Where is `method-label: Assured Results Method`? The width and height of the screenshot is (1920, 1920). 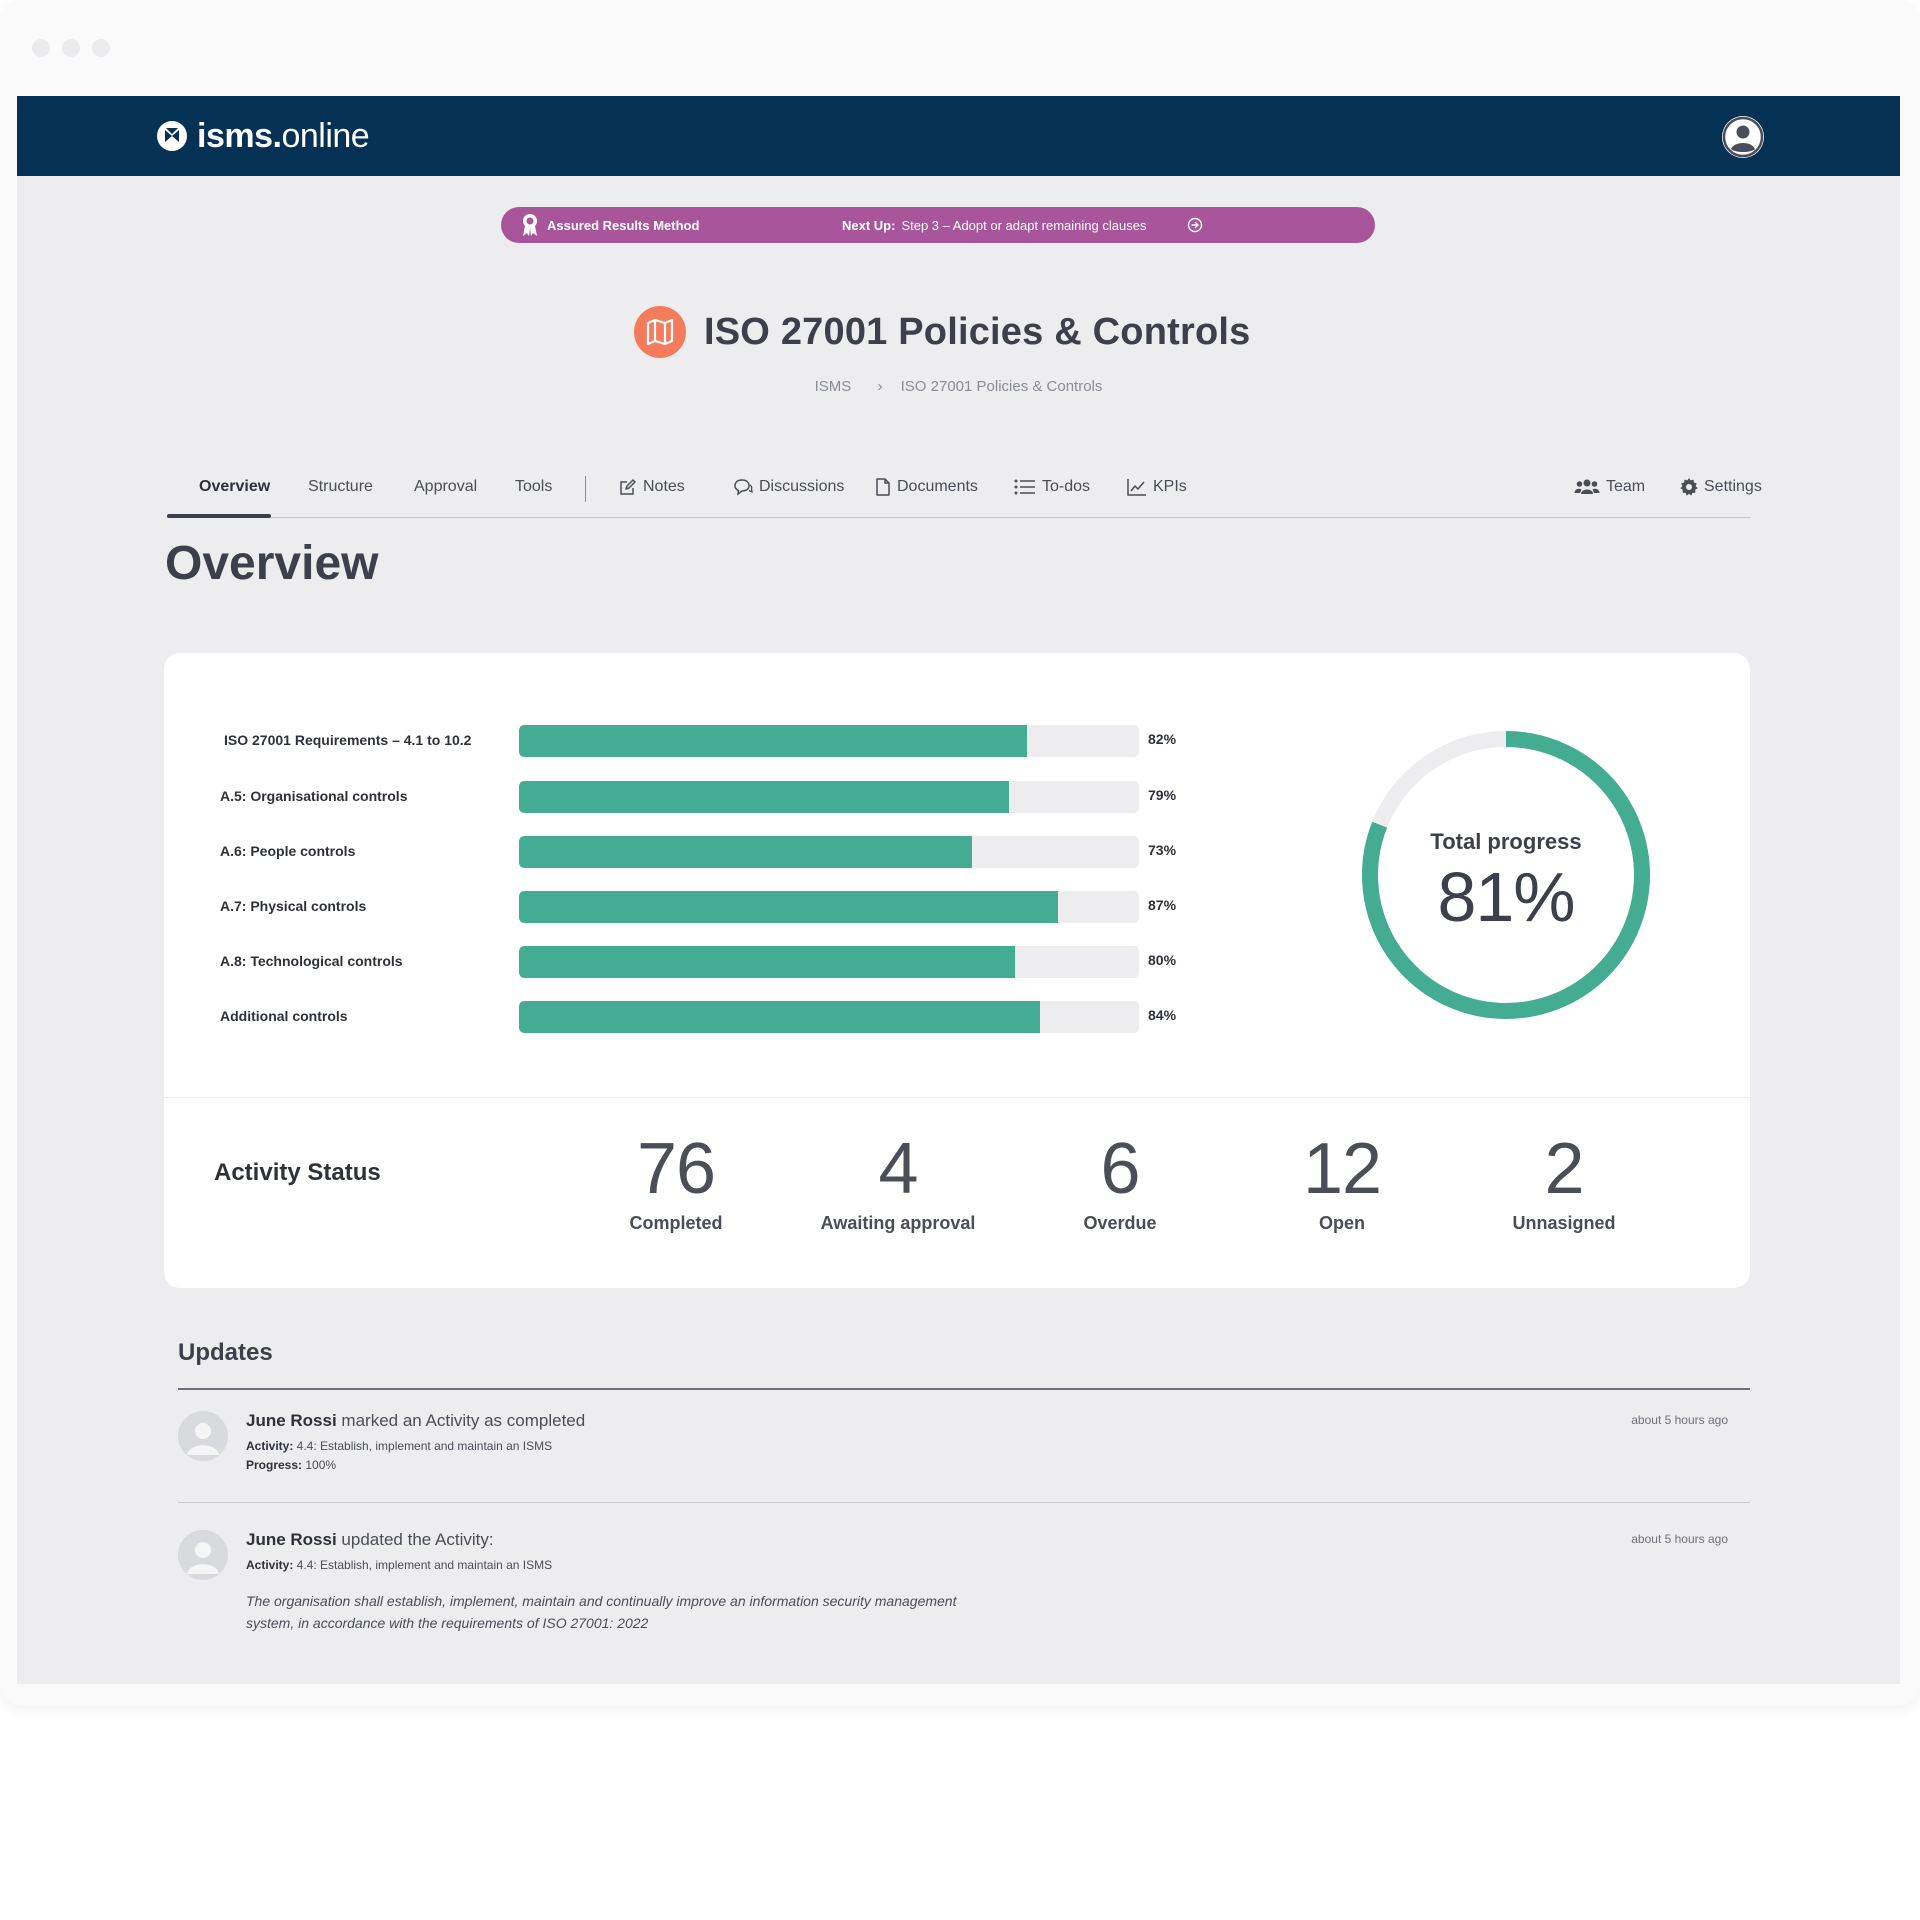 method-label: Assured Results Method is located at coordinates (623, 225).